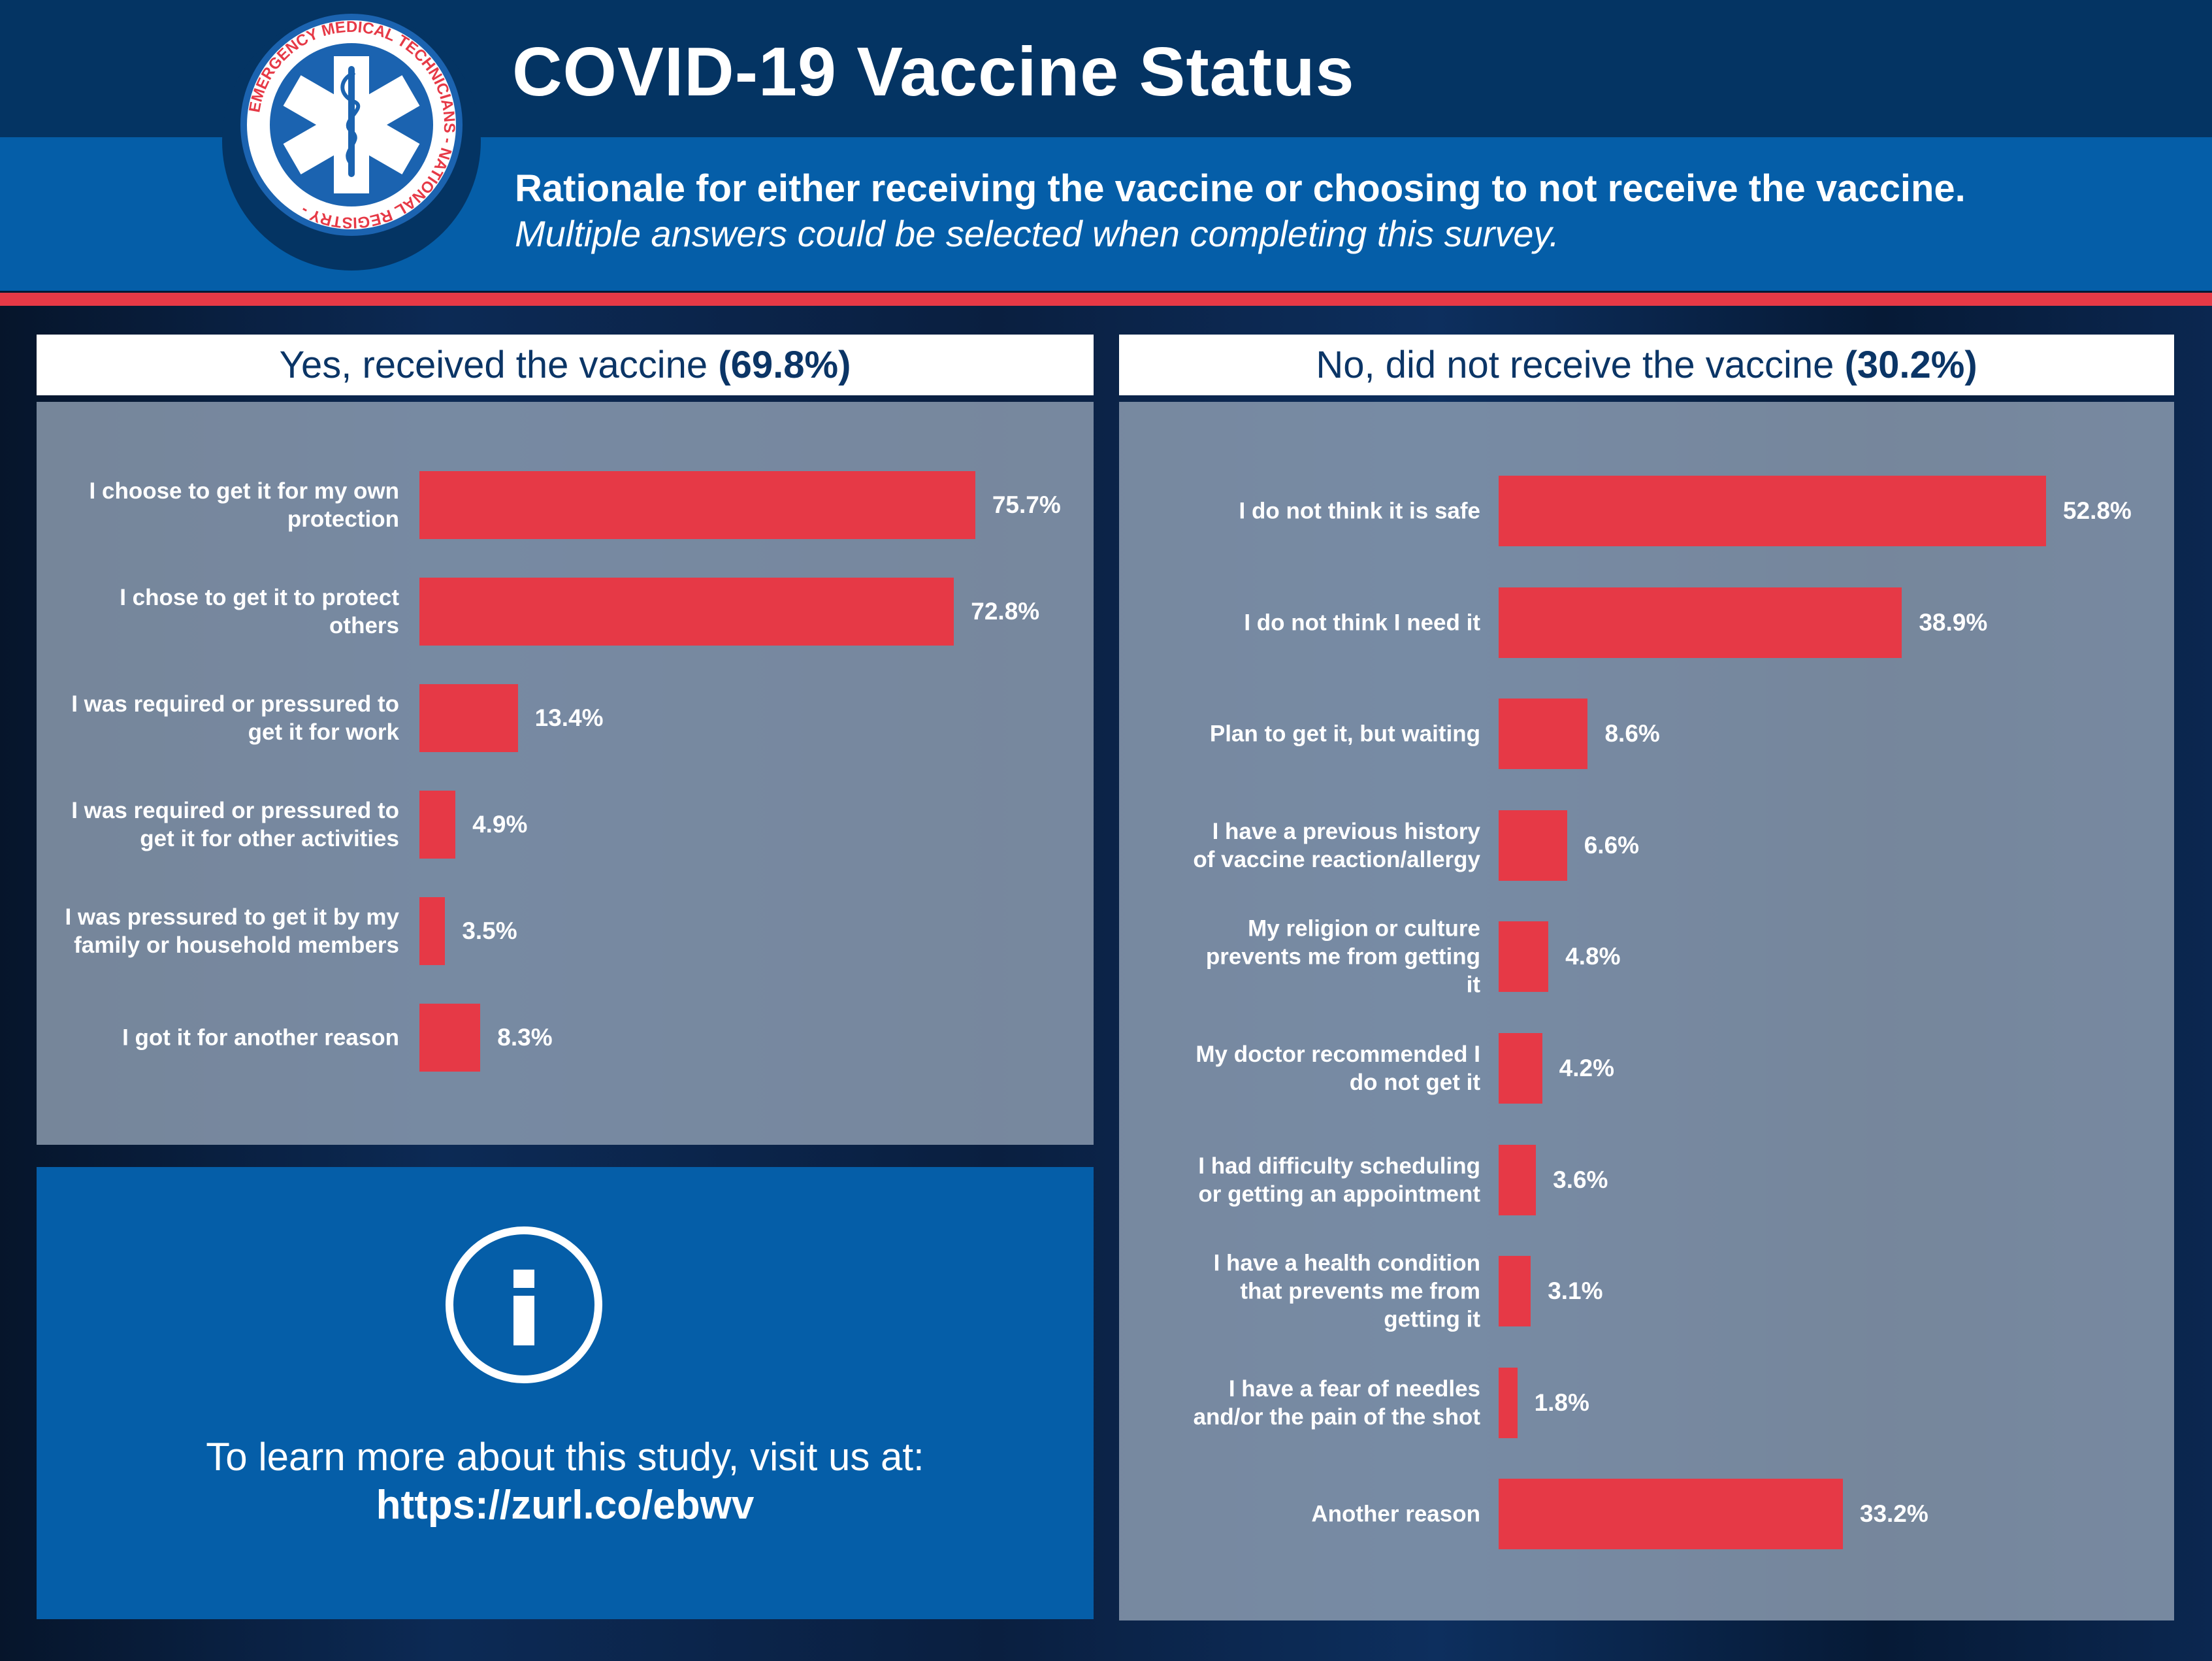  What do you see at coordinates (1612, 845) in the screenshot?
I see `no-value-label: 6.6%` at bounding box center [1612, 845].